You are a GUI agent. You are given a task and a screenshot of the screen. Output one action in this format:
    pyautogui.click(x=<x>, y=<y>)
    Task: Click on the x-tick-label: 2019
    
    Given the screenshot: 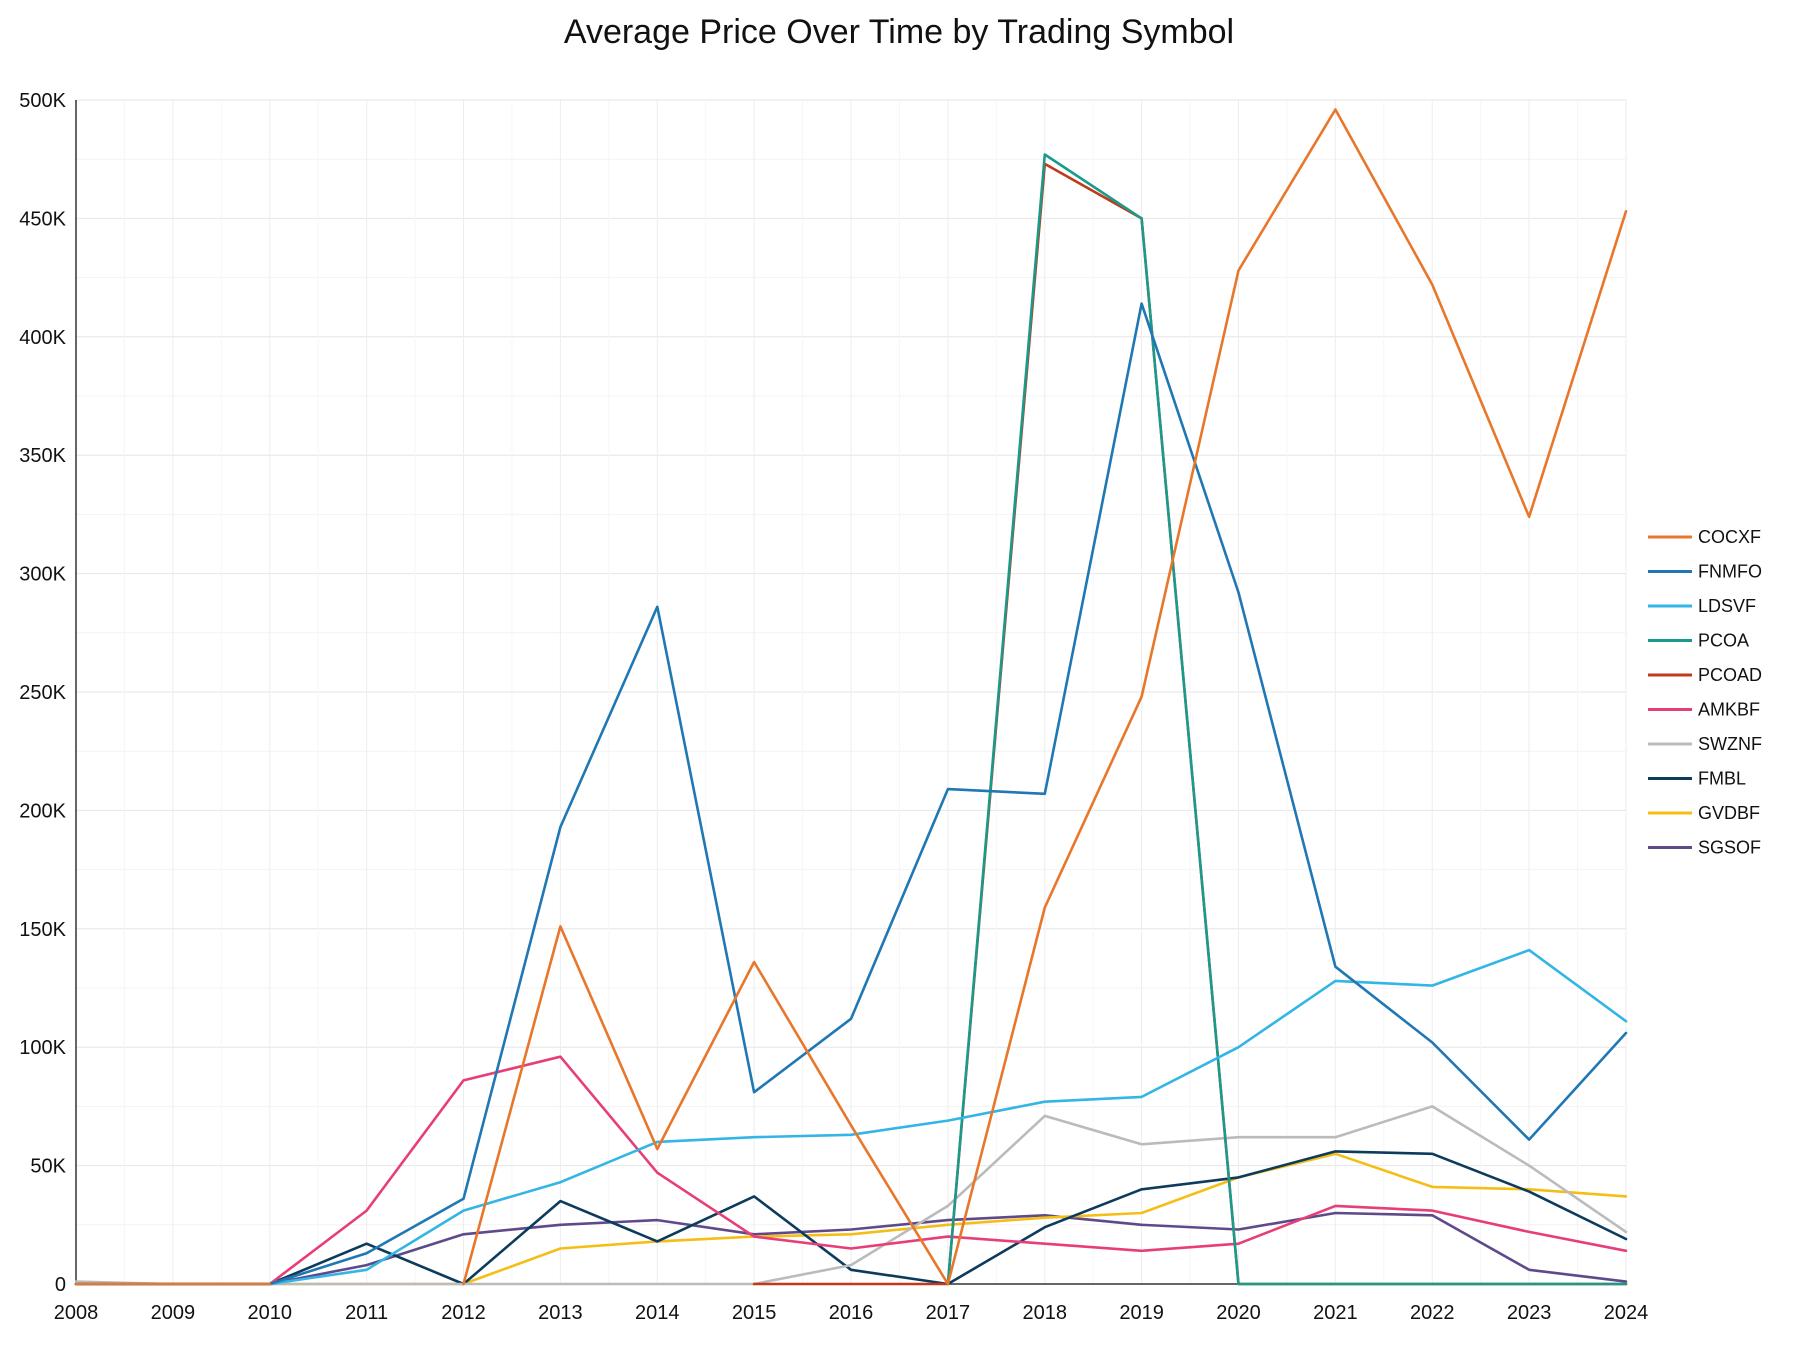 What is the action you would take?
    pyautogui.click(x=1141, y=1313)
    